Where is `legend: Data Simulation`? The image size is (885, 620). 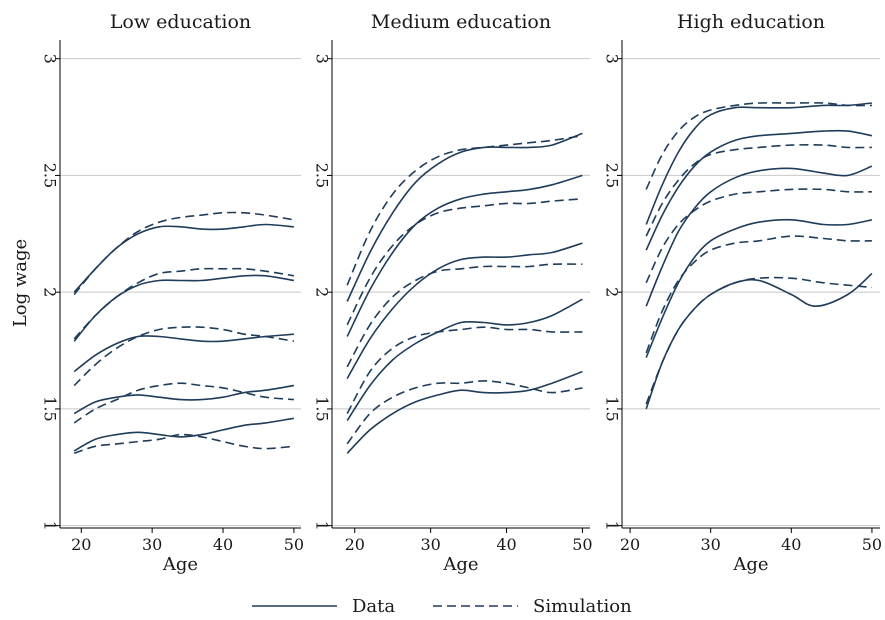
legend: Data Simulation is located at coordinates (442, 606).